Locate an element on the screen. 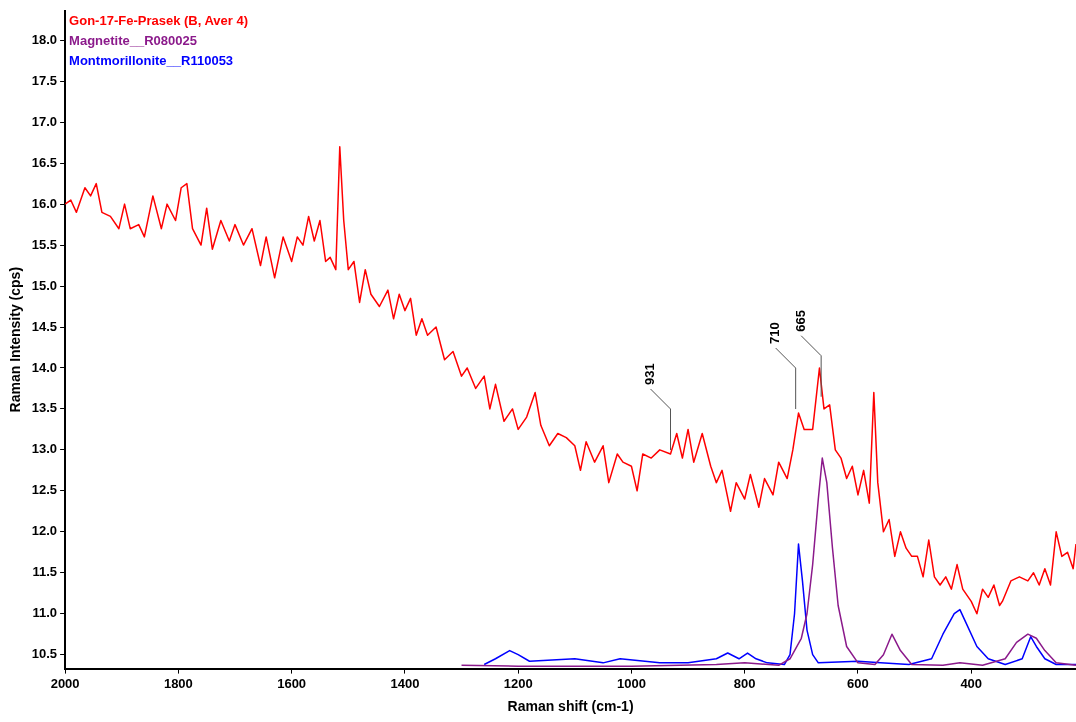 The width and height of the screenshot is (1076, 722). x-axis-title: Raman shift (cm-1) is located at coordinates (570, 706).